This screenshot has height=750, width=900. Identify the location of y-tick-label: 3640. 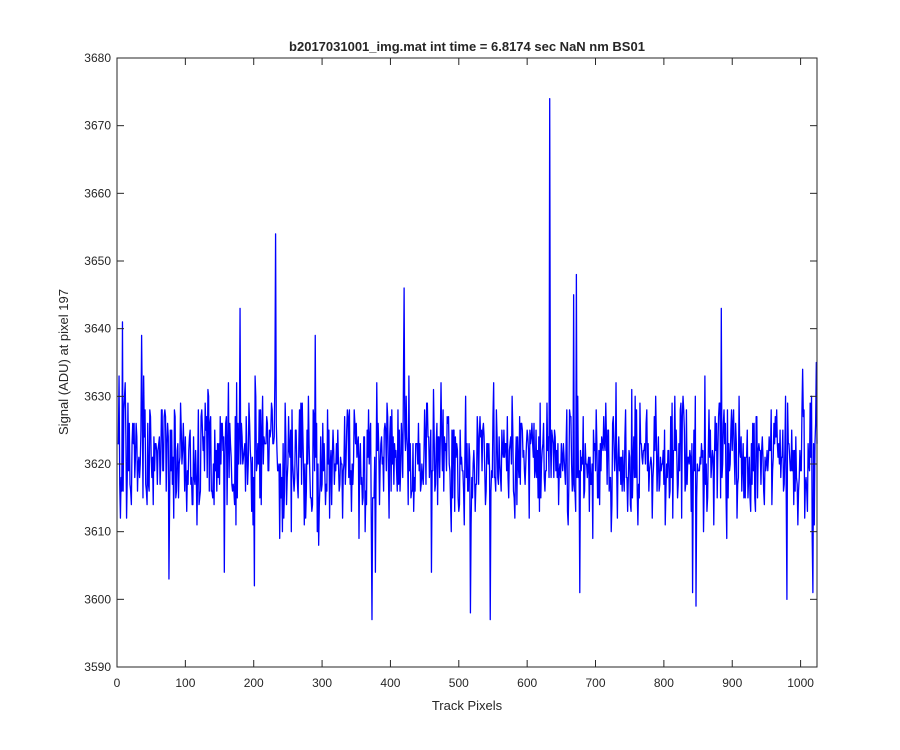
(97, 329).